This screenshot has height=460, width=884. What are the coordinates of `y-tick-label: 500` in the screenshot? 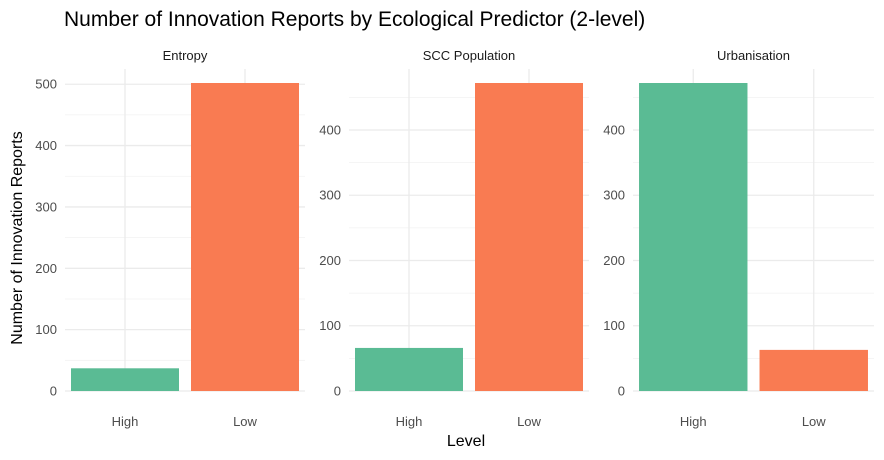 It's located at (46, 84).